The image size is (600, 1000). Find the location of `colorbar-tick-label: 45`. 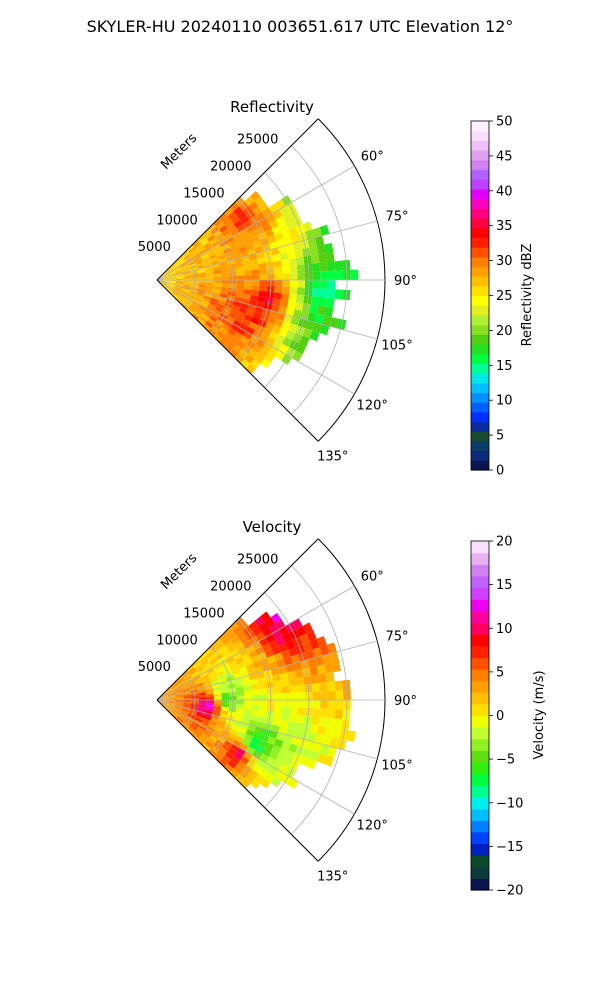

colorbar-tick-label: 45 is located at coordinates (504, 156).